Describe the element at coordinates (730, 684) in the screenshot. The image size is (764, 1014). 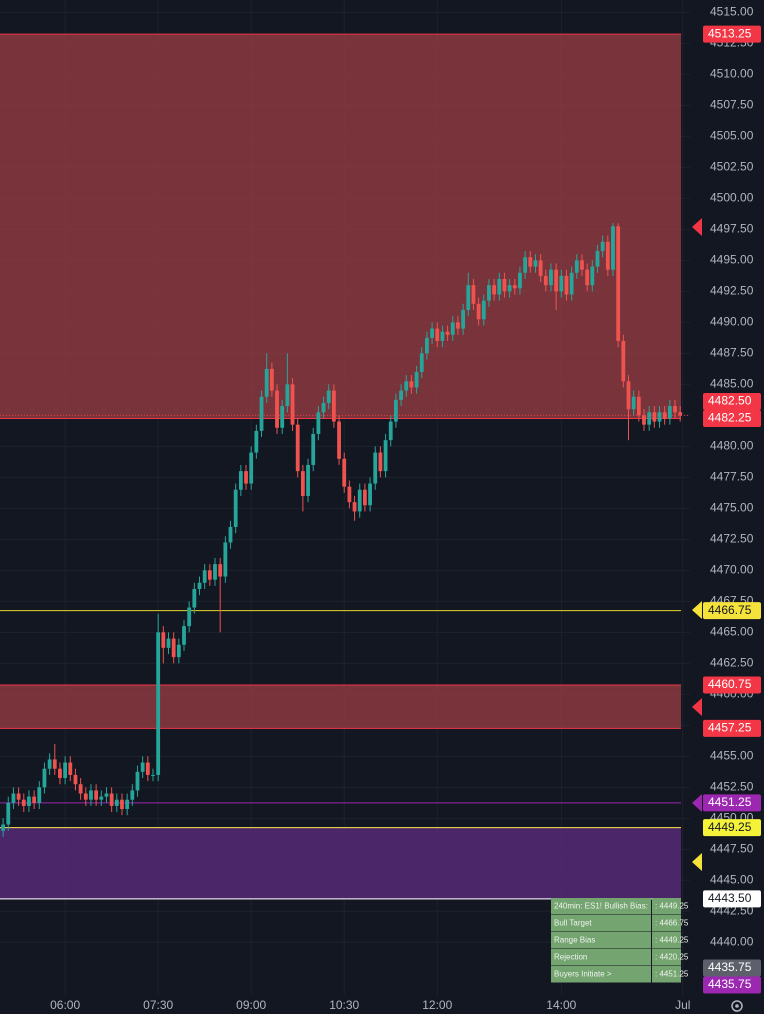
I see `price-label: 4460.75` at that location.